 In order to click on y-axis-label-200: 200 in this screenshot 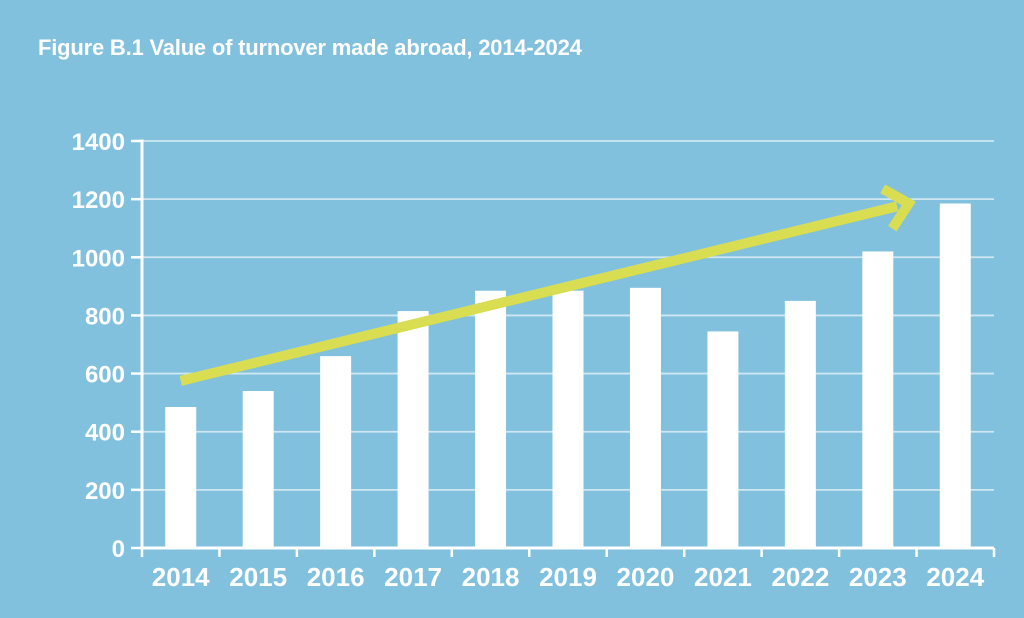, I will do `click(105, 491)`.